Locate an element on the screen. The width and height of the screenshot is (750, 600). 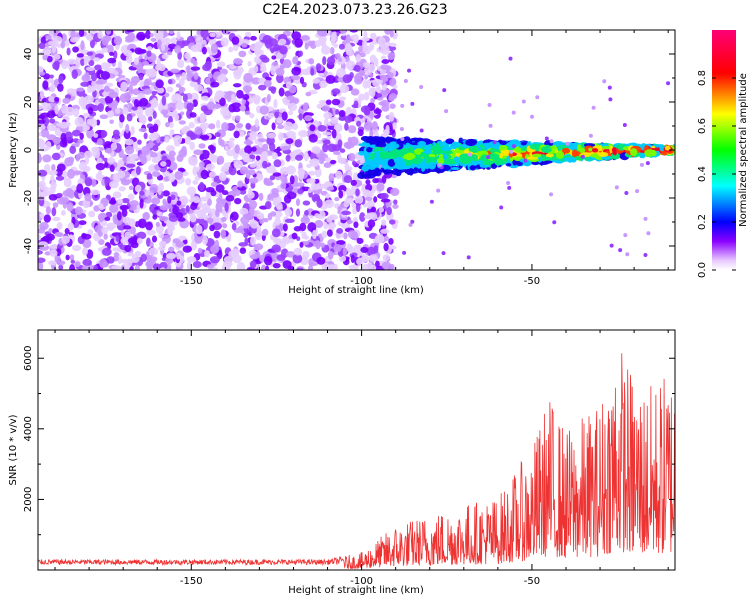
x-tick-label: -50 is located at coordinates (532, 281).